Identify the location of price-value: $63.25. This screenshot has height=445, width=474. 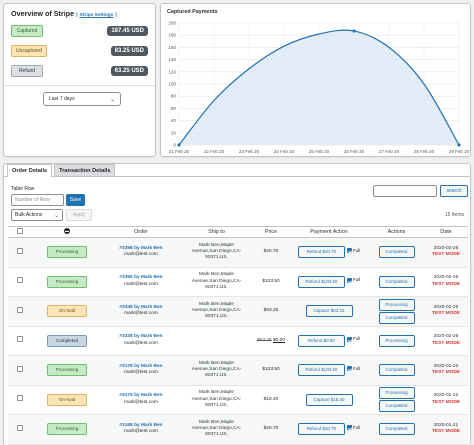
(271, 311).